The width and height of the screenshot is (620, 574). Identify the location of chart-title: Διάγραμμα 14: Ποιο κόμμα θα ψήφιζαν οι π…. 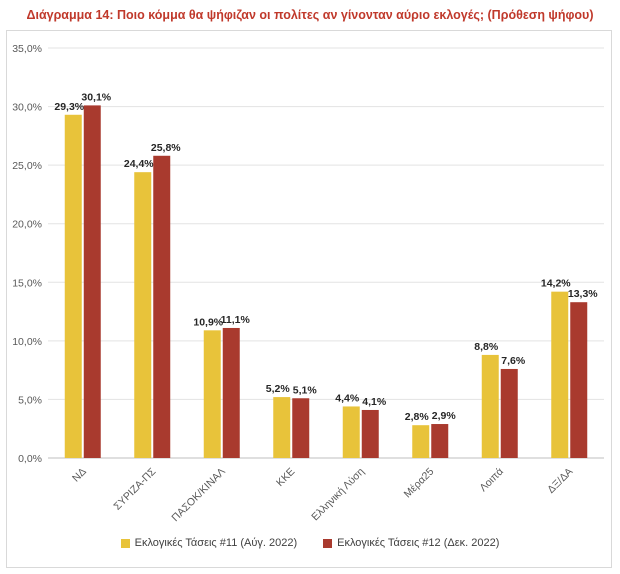
(310, 15).